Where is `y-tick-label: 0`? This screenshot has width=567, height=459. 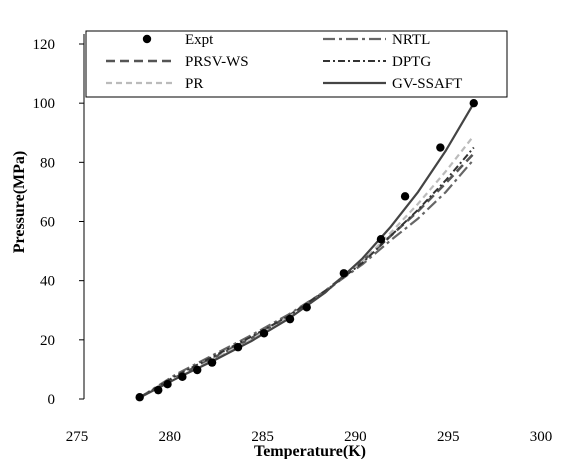 y-tick-label: 0 is located at coordinates (52, 400).